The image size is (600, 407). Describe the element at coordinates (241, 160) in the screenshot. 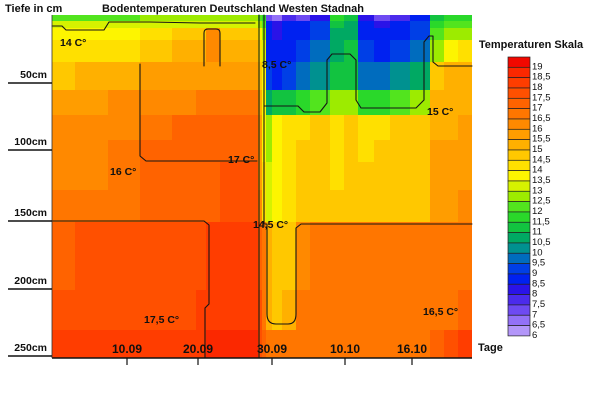

I see `contour-value-label: 17 C°` at that location.